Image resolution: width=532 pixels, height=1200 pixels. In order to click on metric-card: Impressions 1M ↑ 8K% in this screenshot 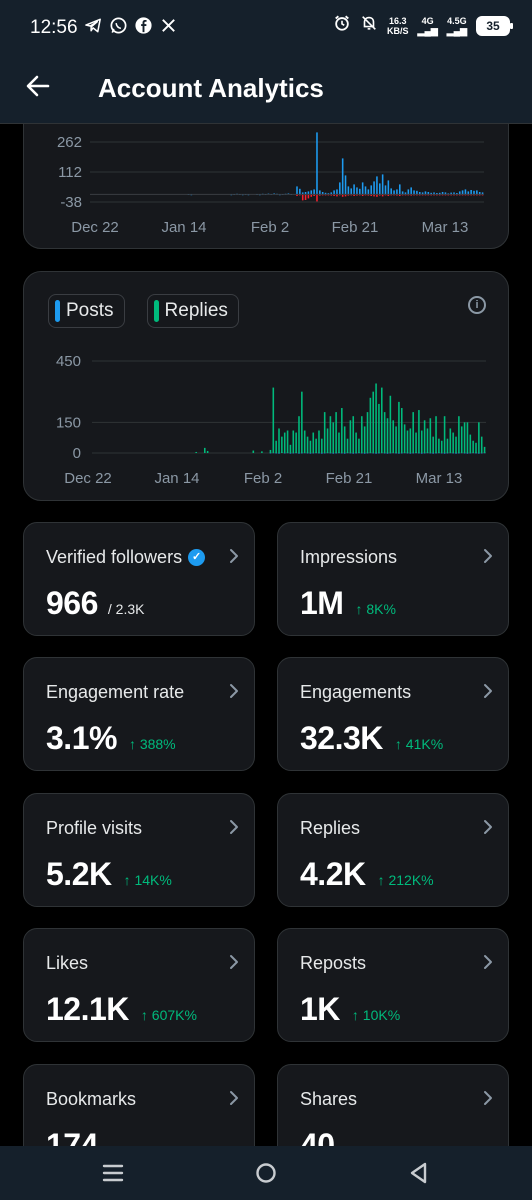, I will do `click(393, 579)`.